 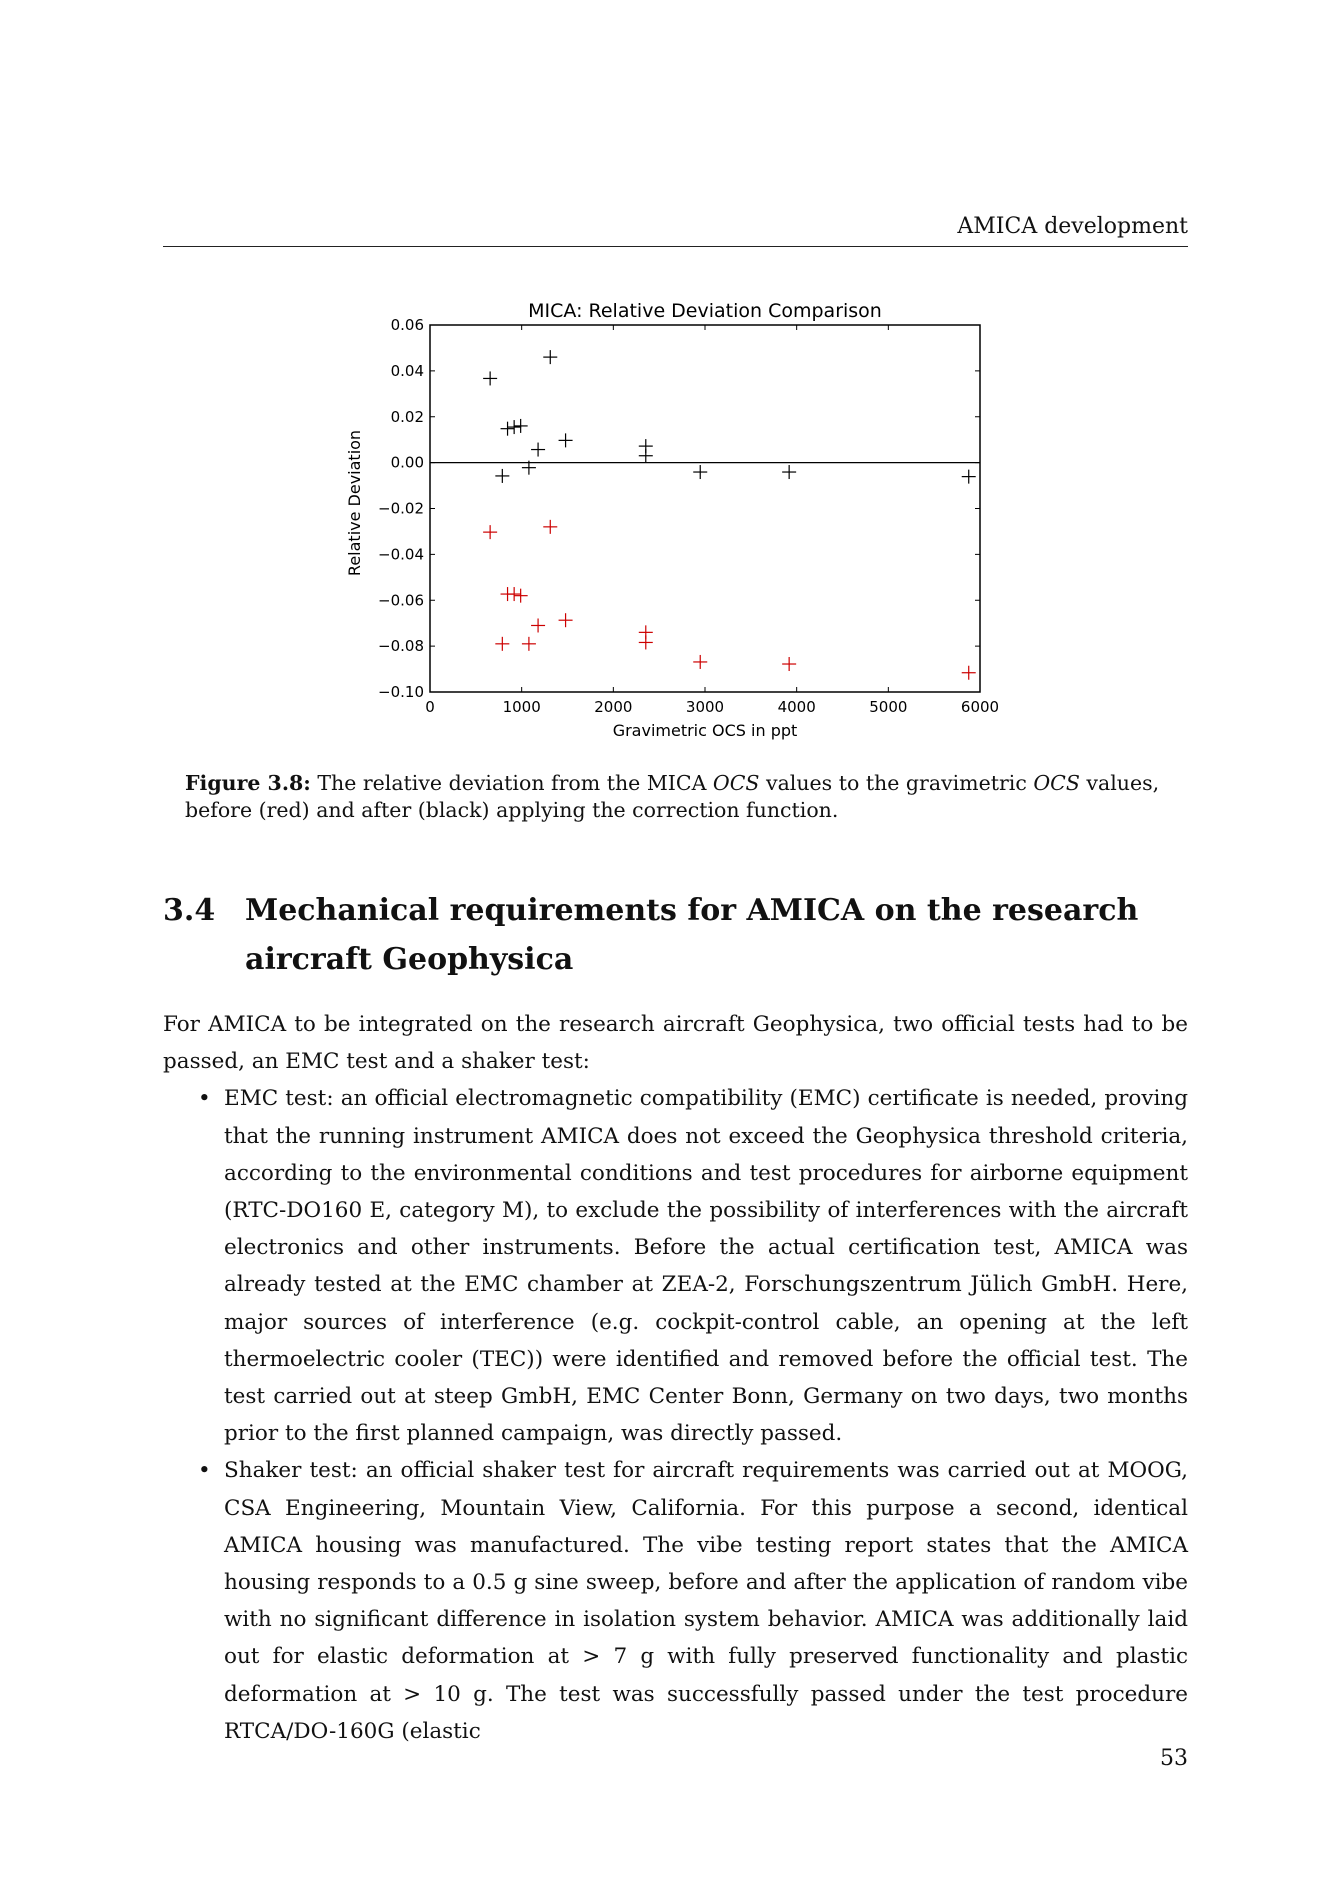 I want to click on x-tick-label: 4000, so click(x=797, y=707).